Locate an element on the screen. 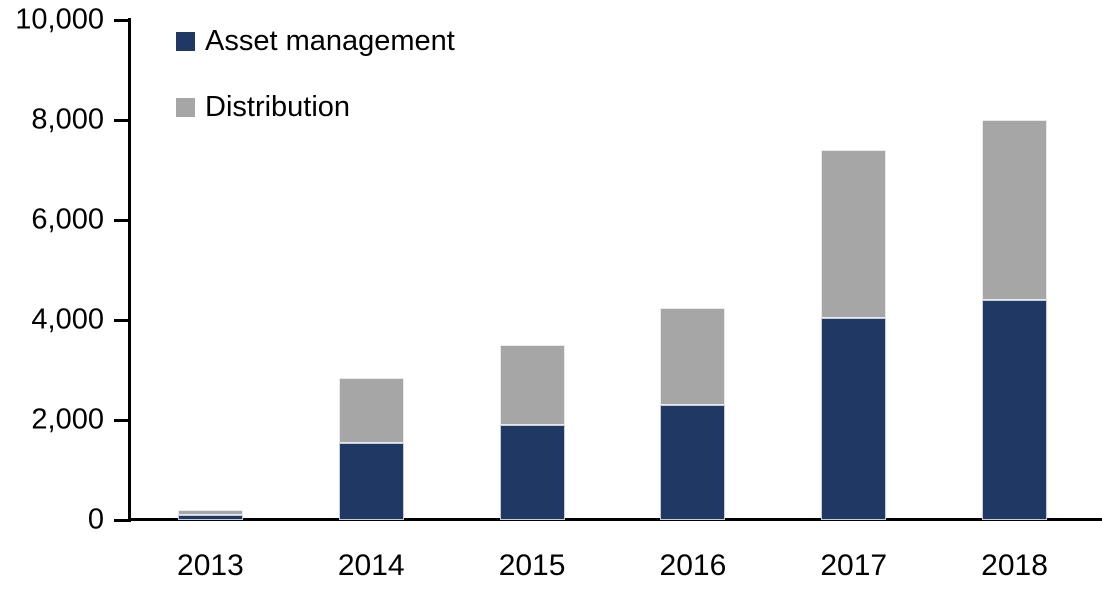  bar-2015 is located at coordinates (532, 432).